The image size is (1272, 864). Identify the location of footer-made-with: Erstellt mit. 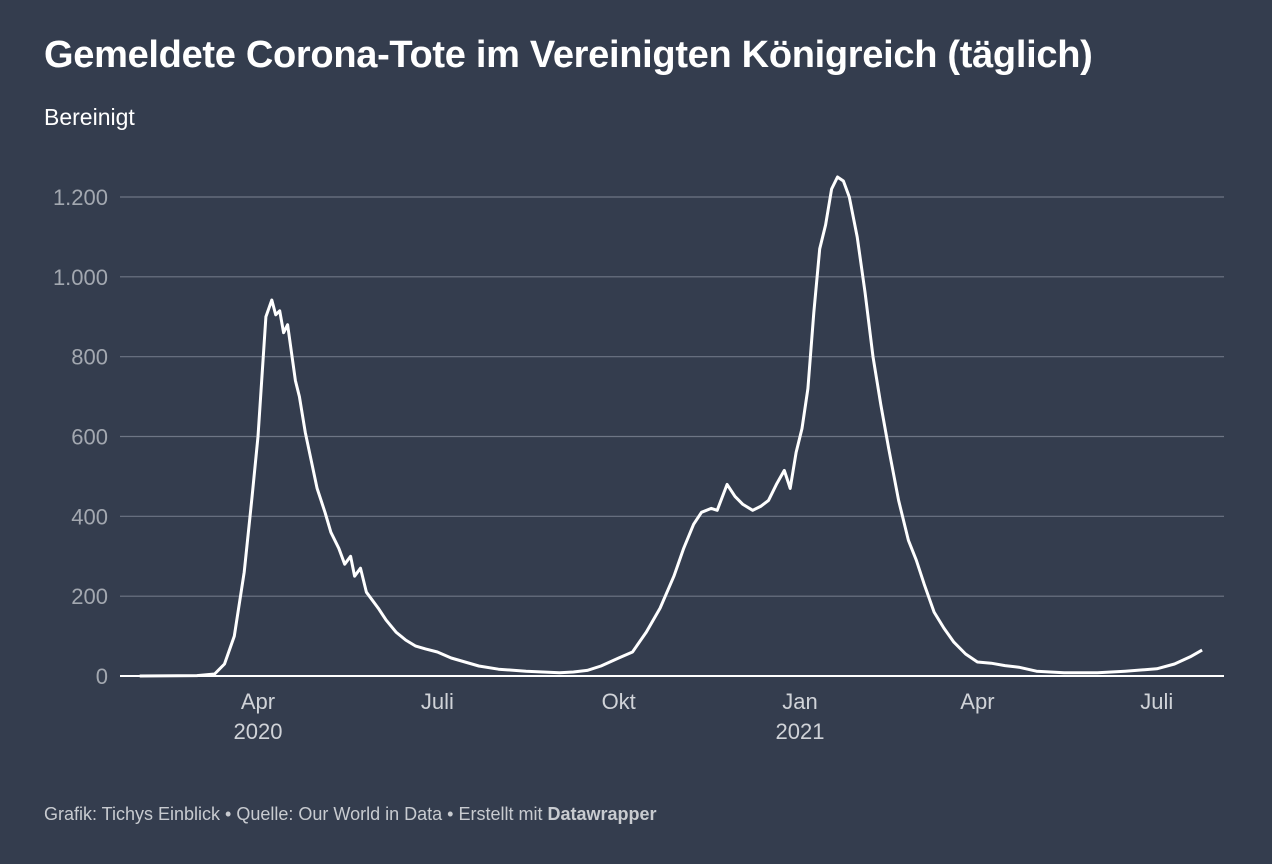
(503, 814).